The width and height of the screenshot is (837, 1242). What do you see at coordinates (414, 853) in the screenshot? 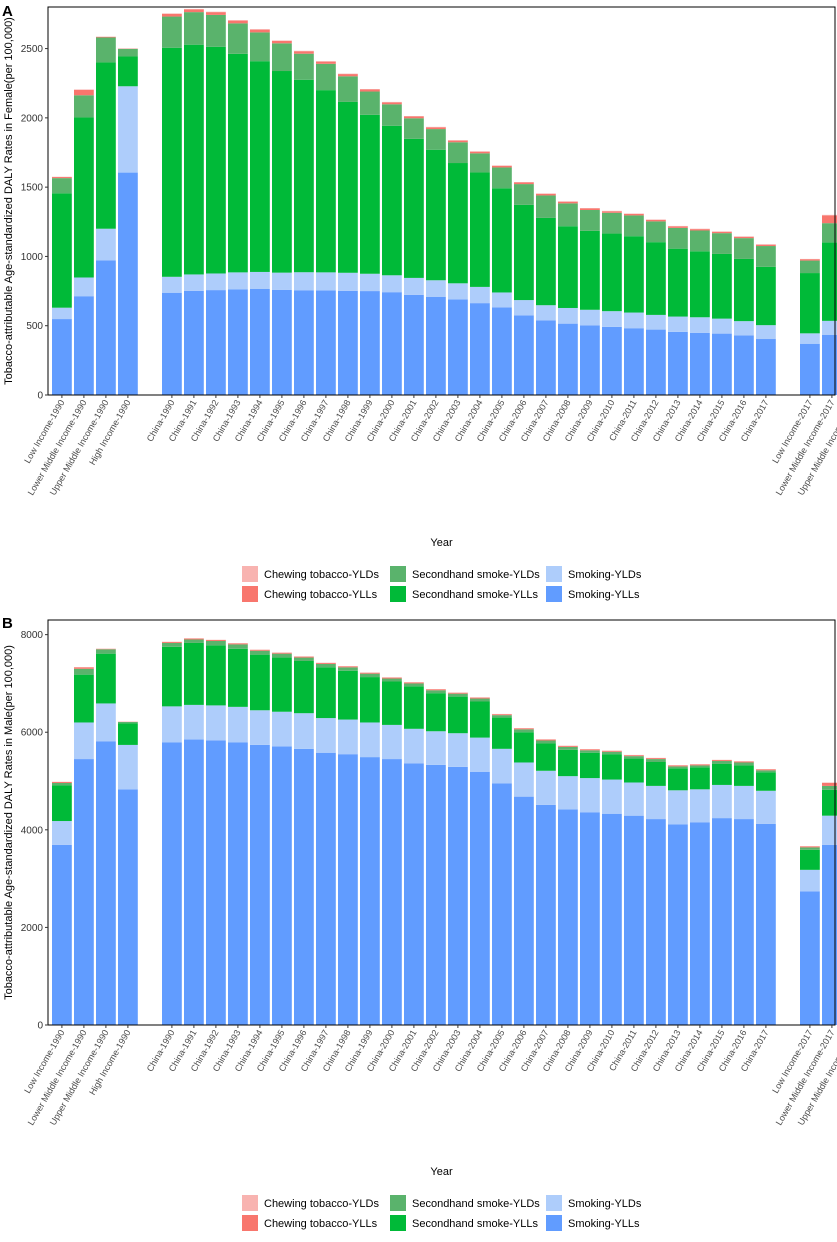
I see `bar-china-2001` at bounding box center [414, 853].